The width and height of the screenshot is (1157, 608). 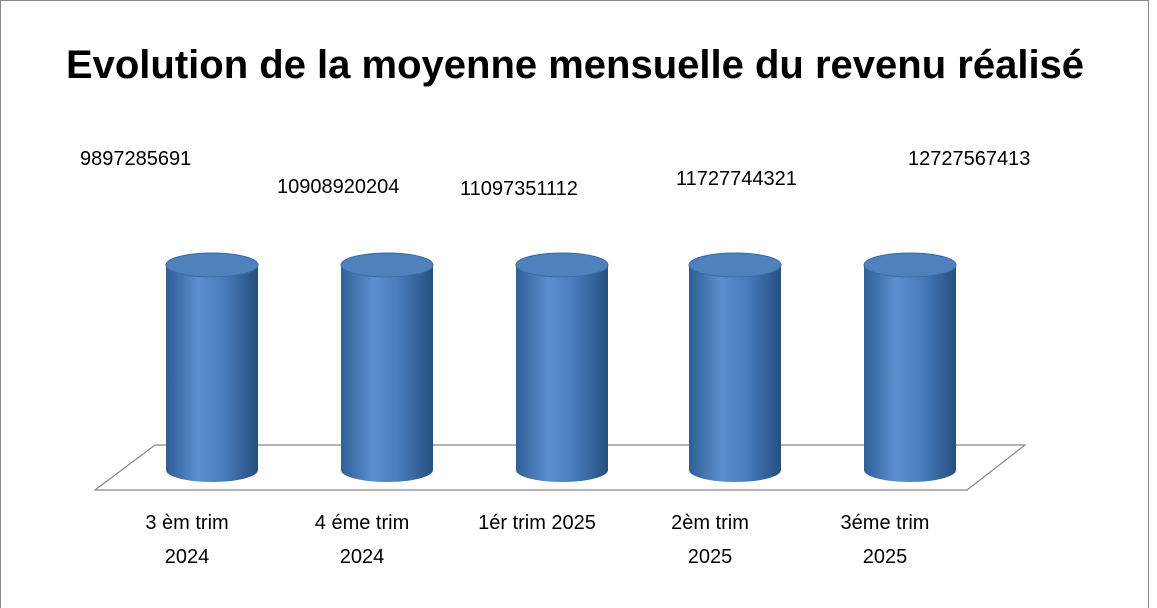 What do you see at coordinates (362, 540) in the screenshot?
I see `x-tick-label: 4 éme trim 2024` at bounding box center [362, 540].